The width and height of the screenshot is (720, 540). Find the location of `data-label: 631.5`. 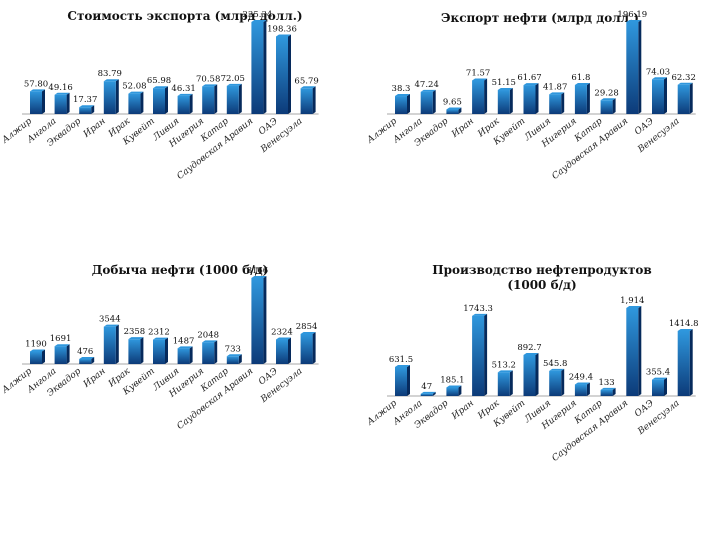

data-label: 631.5 is located at coordinates (401, 360).